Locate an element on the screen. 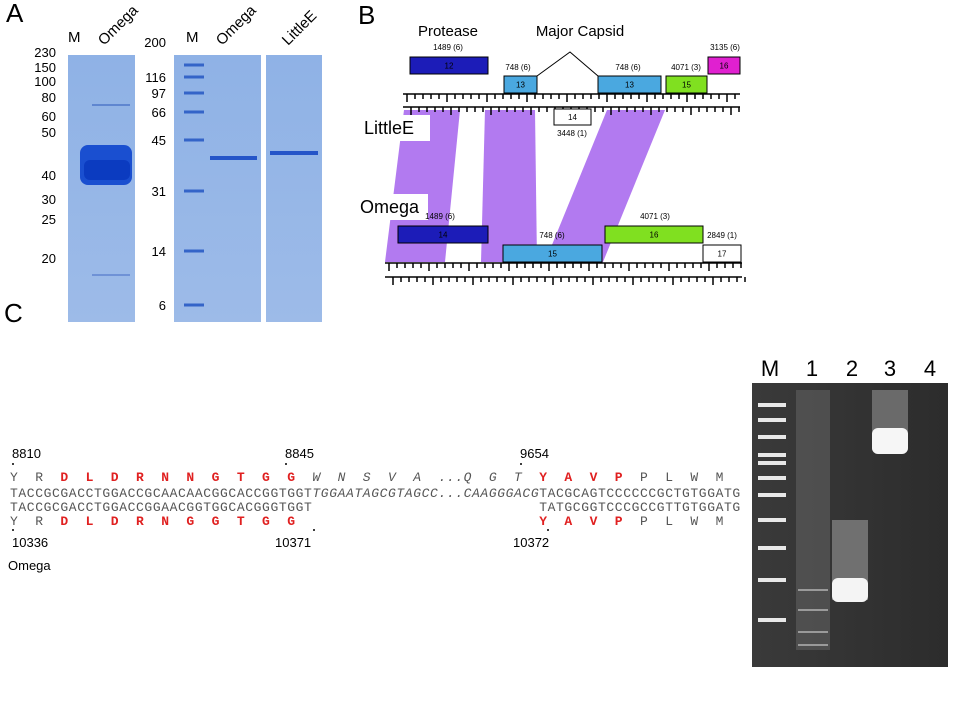 The image size is (960, 720). marker-label: 14 is located at coordinates (159, 251).